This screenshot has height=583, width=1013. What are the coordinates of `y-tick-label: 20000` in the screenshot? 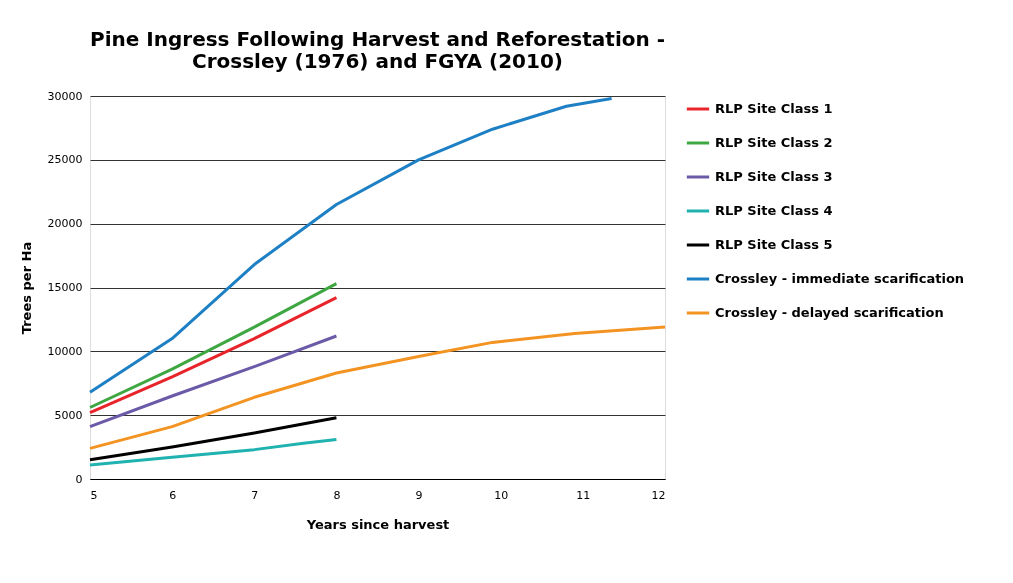 It's located at (65, 224).